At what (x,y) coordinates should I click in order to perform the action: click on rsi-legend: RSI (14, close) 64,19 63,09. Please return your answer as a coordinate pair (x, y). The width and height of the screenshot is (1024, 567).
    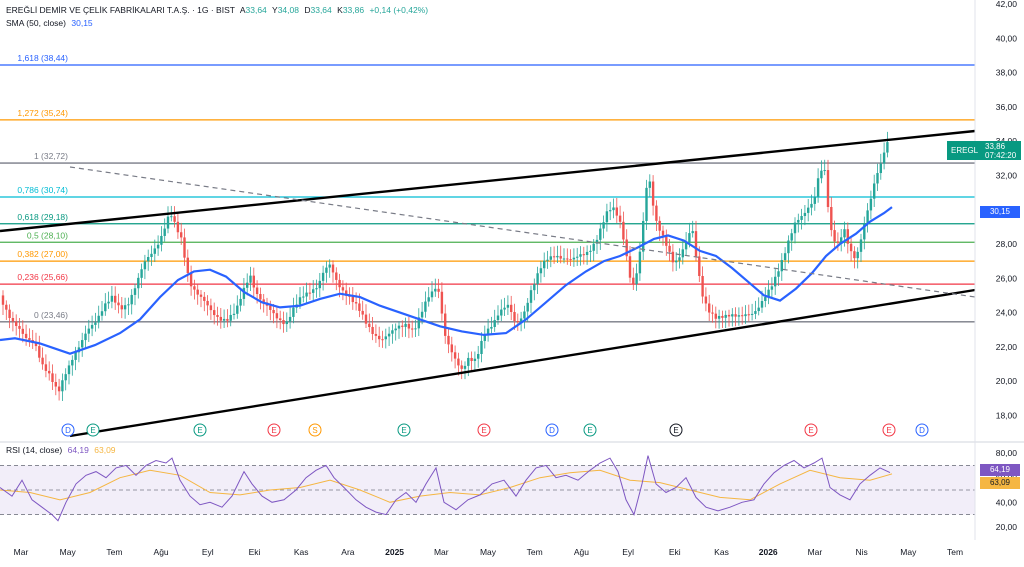
    Looking at the image, I should click on (62, 450).